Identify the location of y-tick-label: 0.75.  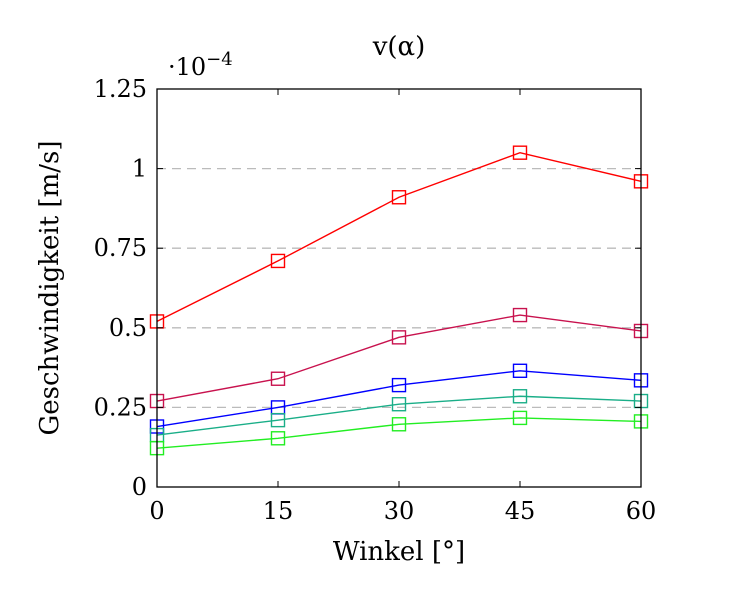
(120, 248).